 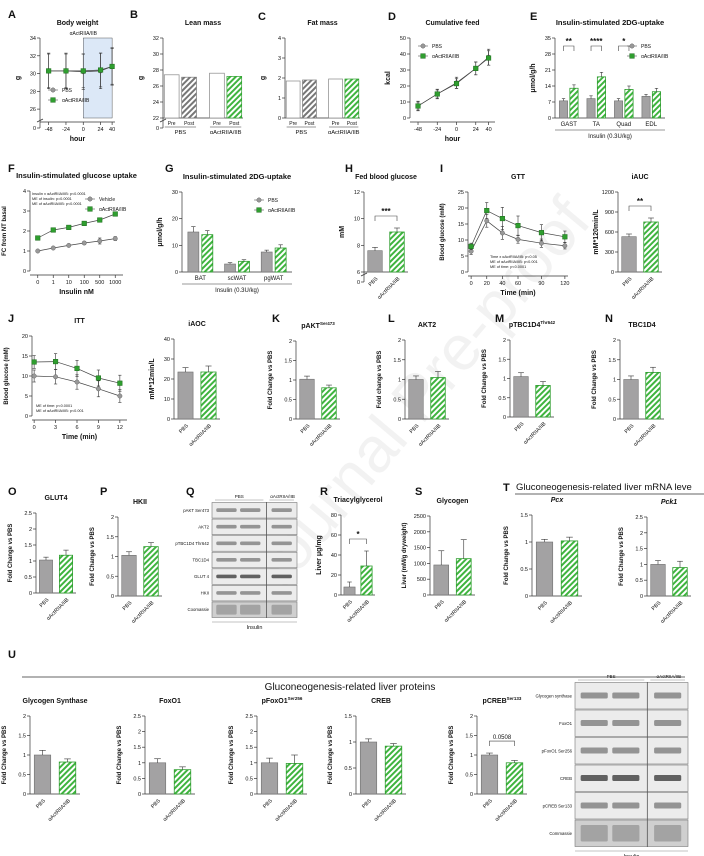 What do you see at coordinates (55, 428) in the screenshot?
I see `x-tick-label: 3` at bounding box center [55, 428].